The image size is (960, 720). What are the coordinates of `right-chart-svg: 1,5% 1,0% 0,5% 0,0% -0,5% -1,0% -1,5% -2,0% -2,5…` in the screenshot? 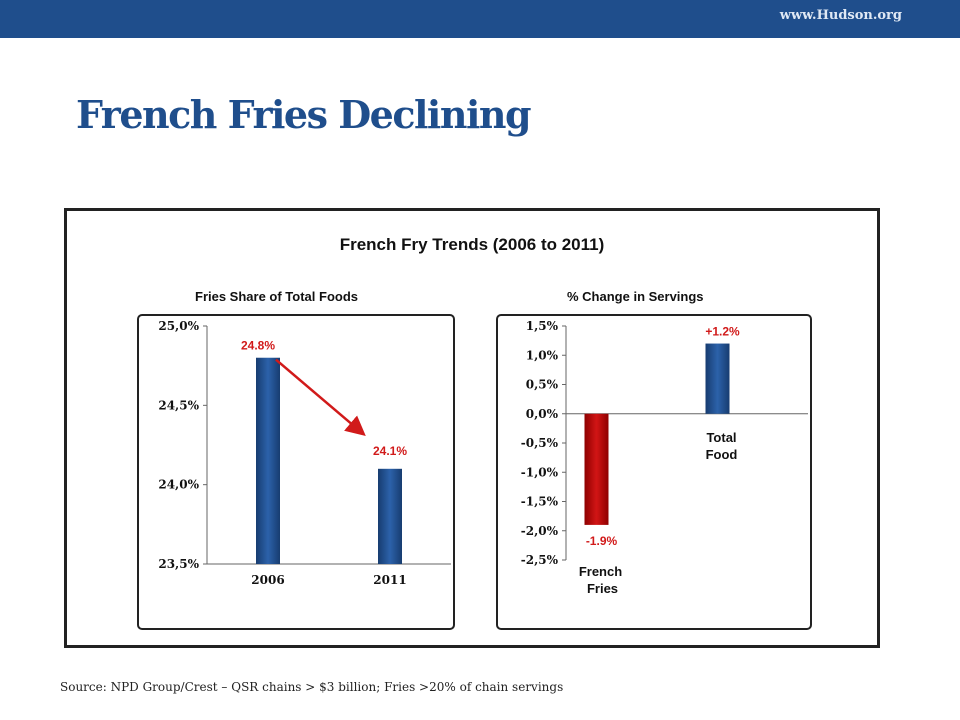 It's located at (664, 457).